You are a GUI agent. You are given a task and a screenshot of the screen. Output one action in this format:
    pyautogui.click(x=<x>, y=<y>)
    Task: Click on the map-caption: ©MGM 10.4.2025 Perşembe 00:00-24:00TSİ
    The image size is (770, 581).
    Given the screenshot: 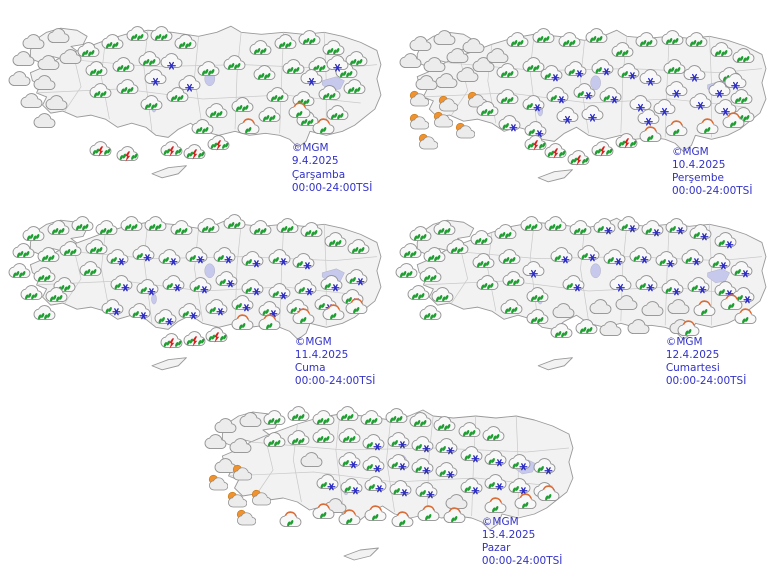 What is the action you would take?
    pyautogui.click(x=712, y=172)
    